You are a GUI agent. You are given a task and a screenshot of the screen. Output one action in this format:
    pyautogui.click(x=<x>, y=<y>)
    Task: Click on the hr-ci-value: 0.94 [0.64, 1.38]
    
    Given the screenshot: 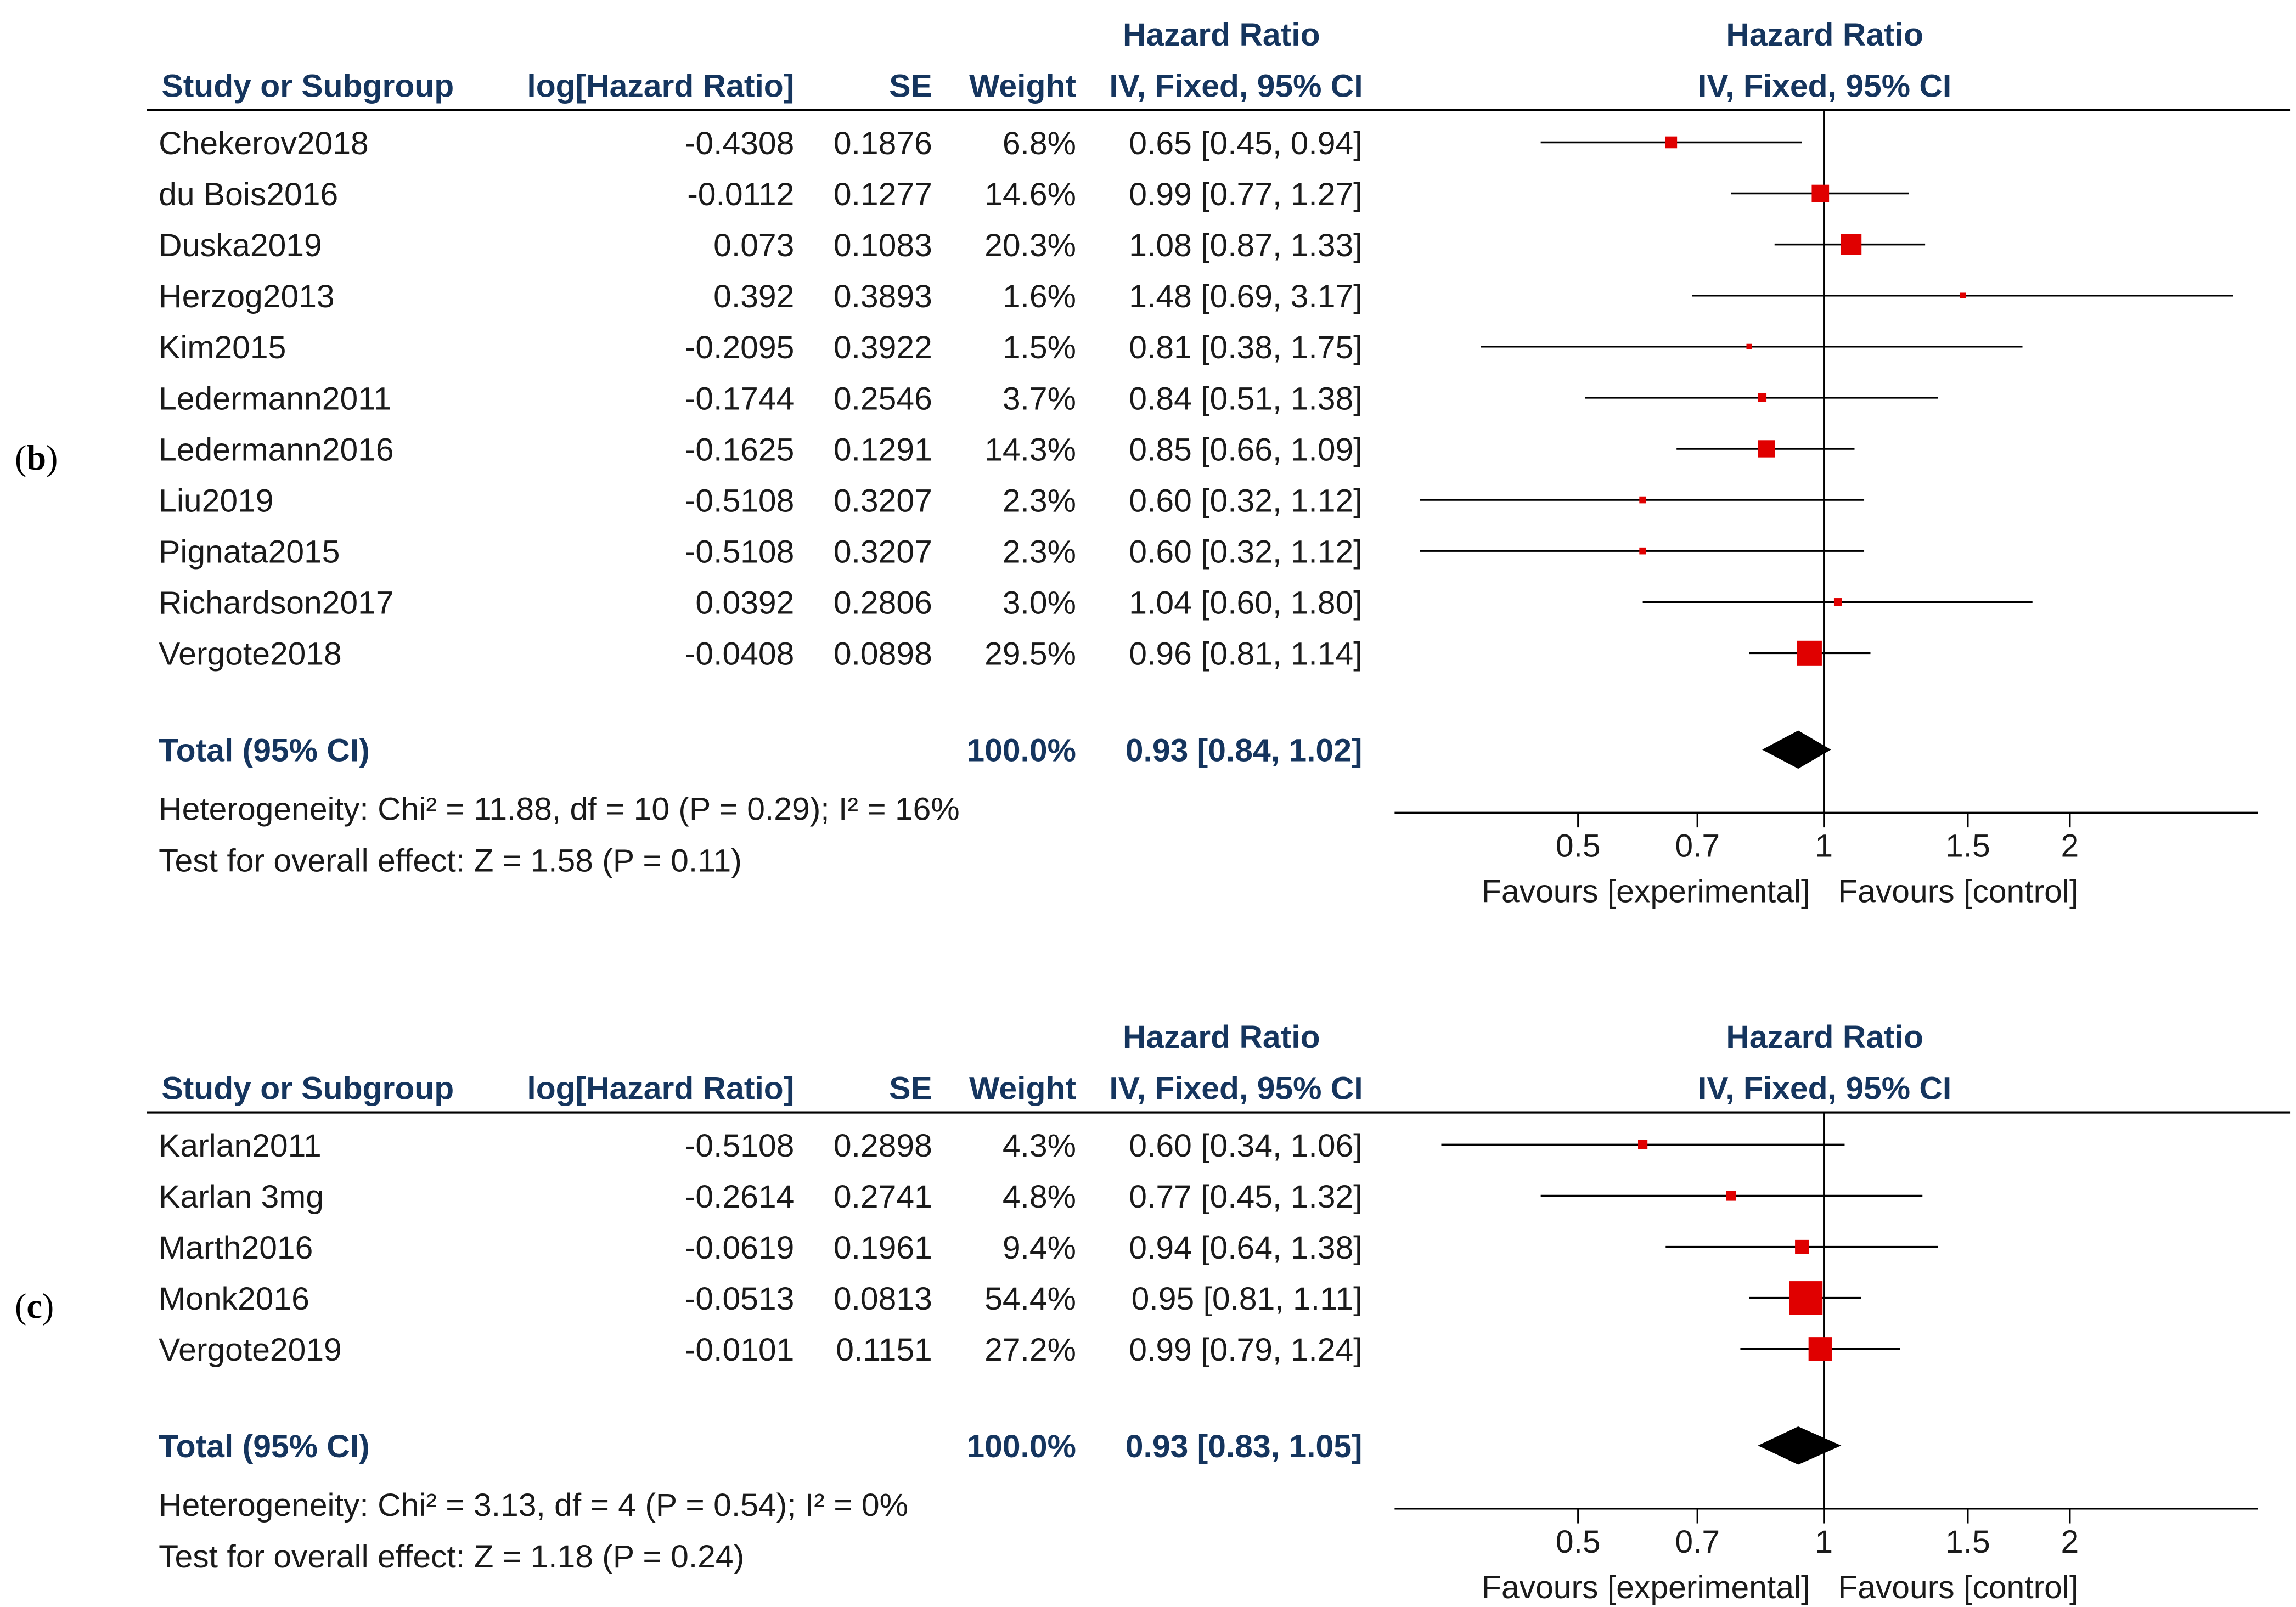 What is the action you would take?
    pyautogui.click(x=1245, y=1248)
    